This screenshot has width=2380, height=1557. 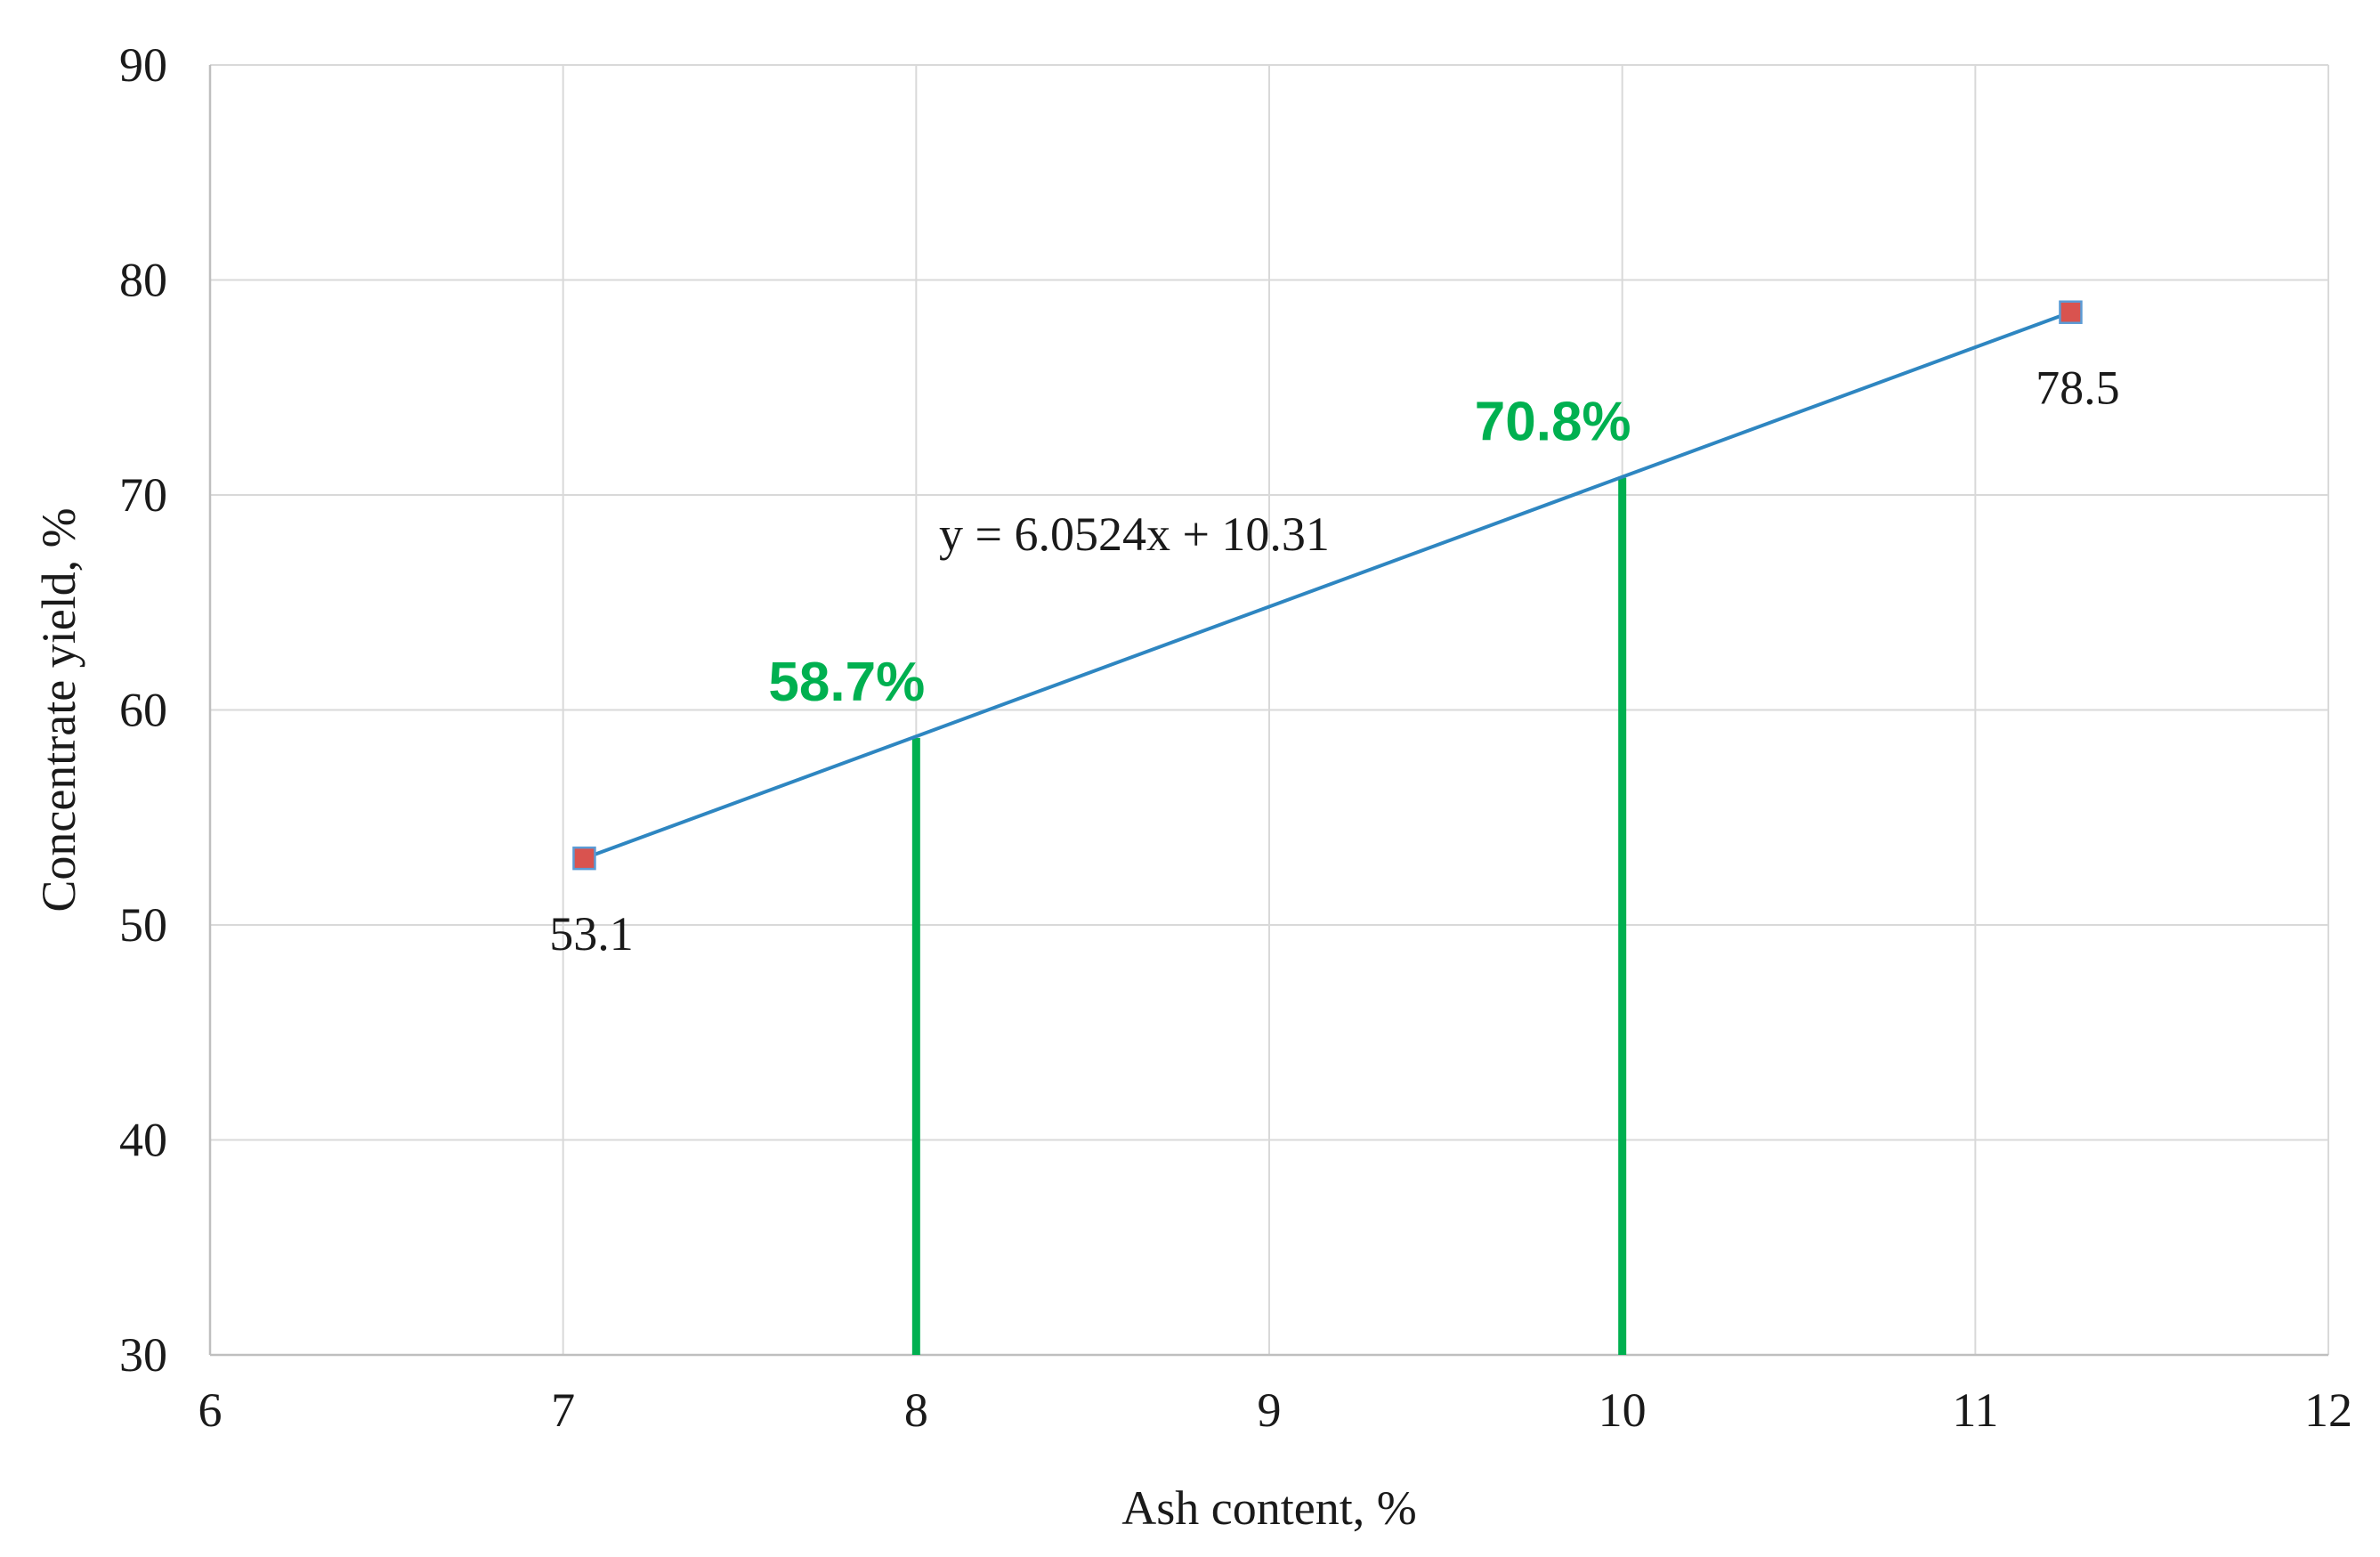 I want to click on y-tick-label: 80, so click(x=143, y=280).